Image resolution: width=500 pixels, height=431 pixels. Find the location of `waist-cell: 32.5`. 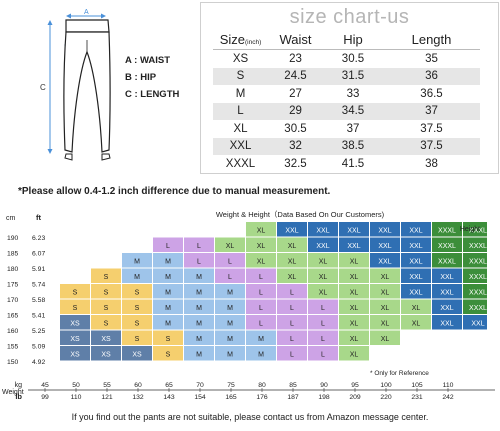

waist-cell: 32.5 is located at coordinates (295, 163).